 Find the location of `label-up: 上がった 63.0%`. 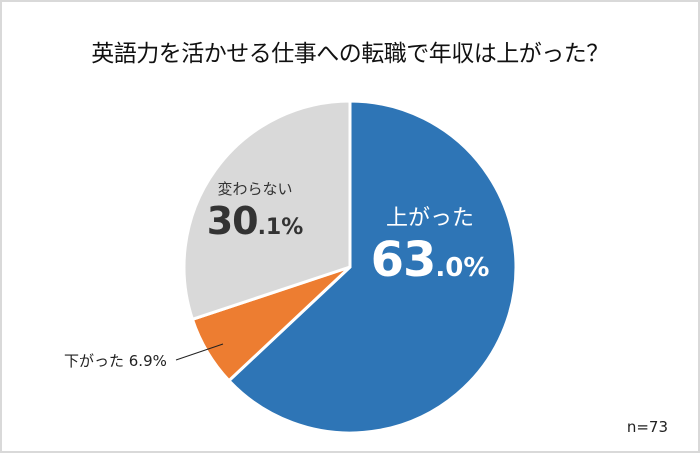

label-up: 上がった 63.0% is located at coordinates (430, 244).